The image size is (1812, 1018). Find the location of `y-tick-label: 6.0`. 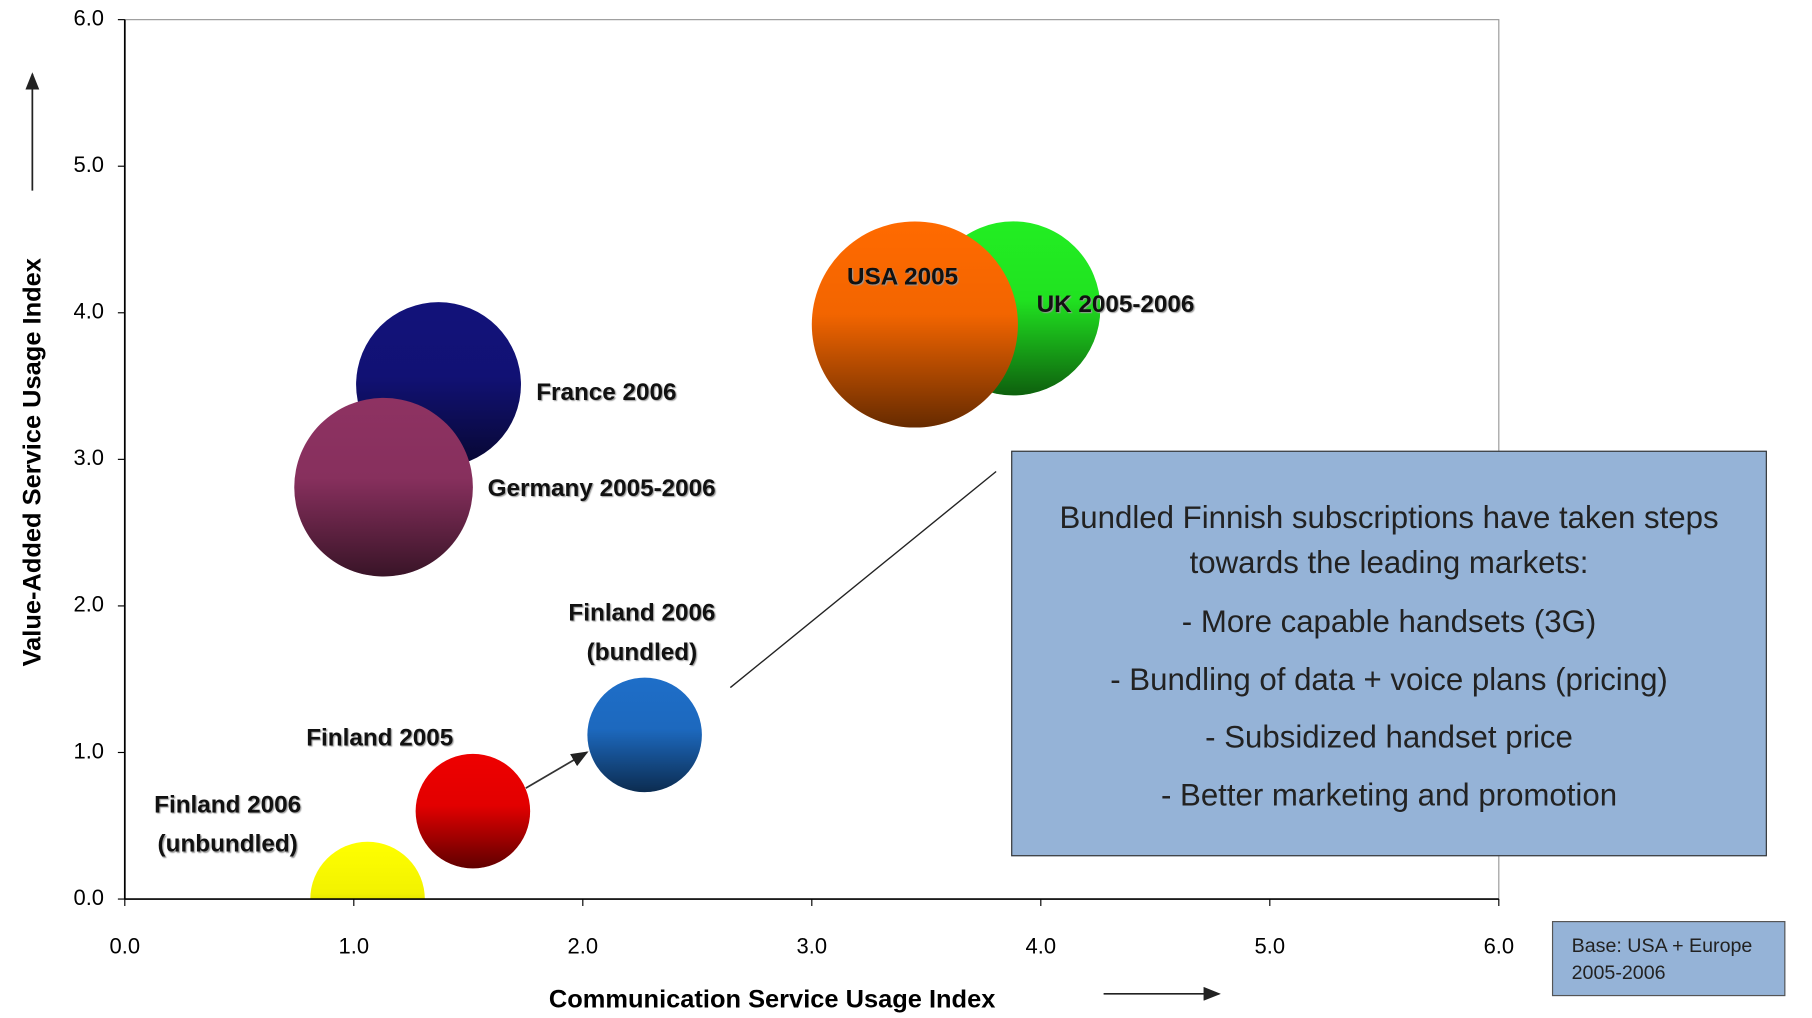

y-tick-label: 6.0 is located at coordinates (89, 17).